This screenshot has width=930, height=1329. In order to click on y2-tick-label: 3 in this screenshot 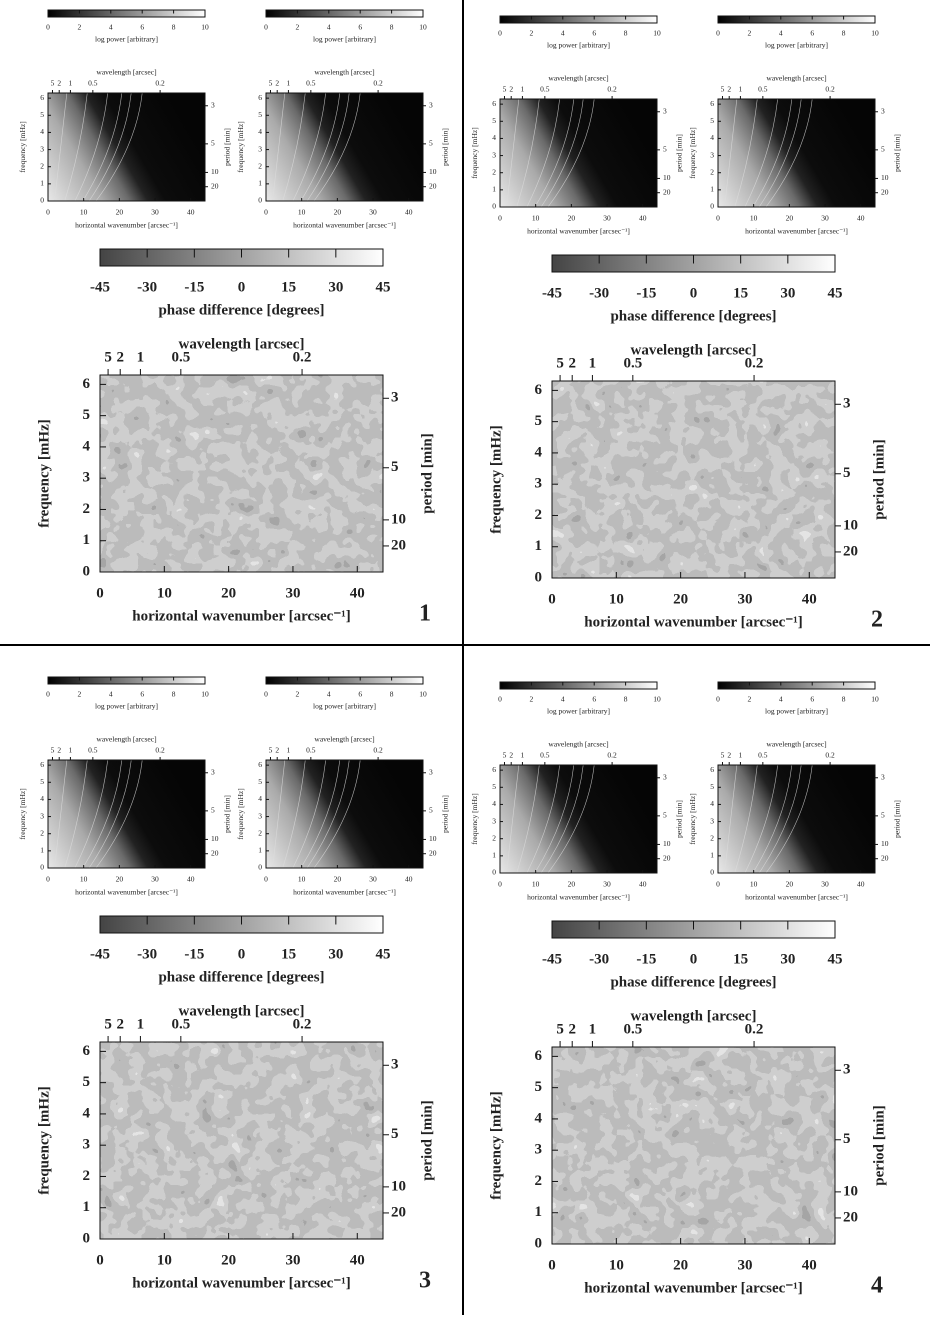, I will do `click(213, 771)`.